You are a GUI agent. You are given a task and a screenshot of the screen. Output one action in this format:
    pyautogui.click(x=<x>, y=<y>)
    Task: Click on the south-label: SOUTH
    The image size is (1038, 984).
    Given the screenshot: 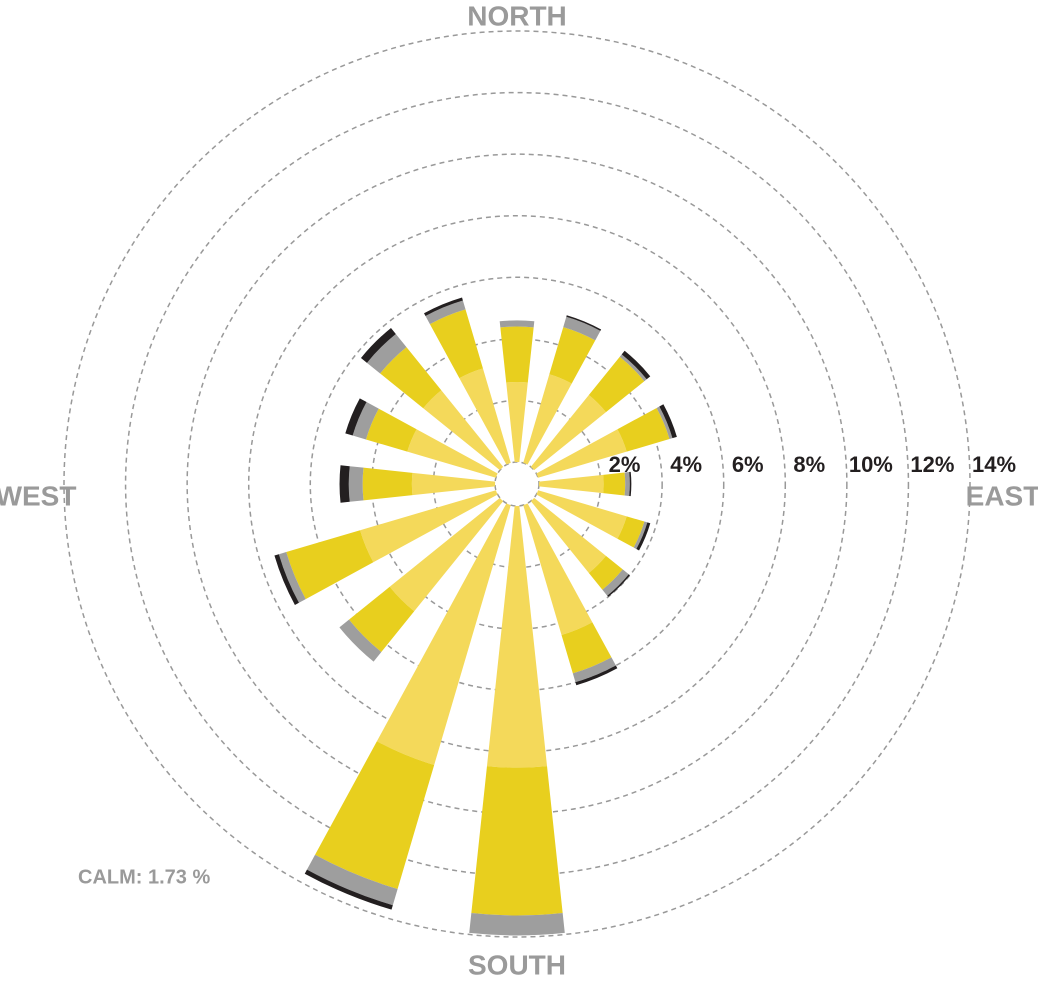 What is the action you would take?
    pyautogui.click(x=517, y=964)
    